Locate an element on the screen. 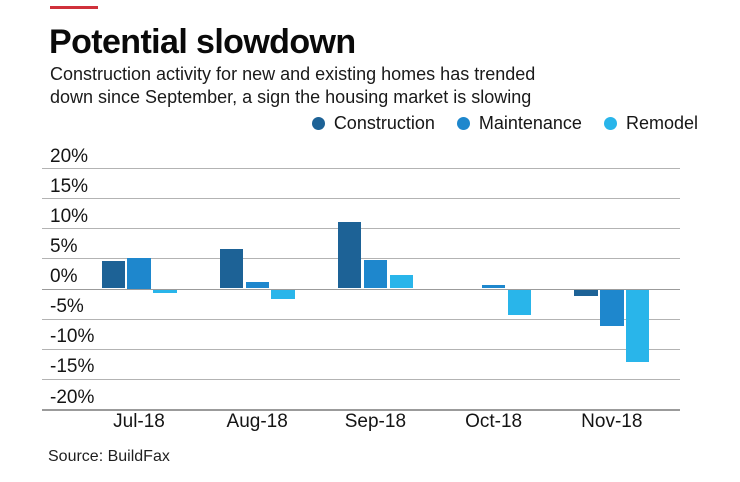  legend-label-maintenance: Maintenance is located at coordinates (530, 123).